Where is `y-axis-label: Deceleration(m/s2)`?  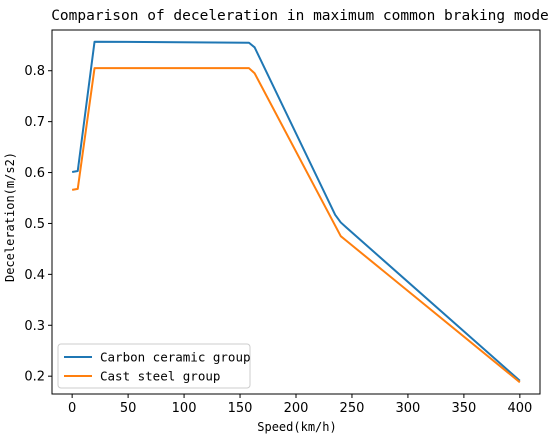 y-axis-label: Deceleration(m/s2) is located at coordinates (10, 217).